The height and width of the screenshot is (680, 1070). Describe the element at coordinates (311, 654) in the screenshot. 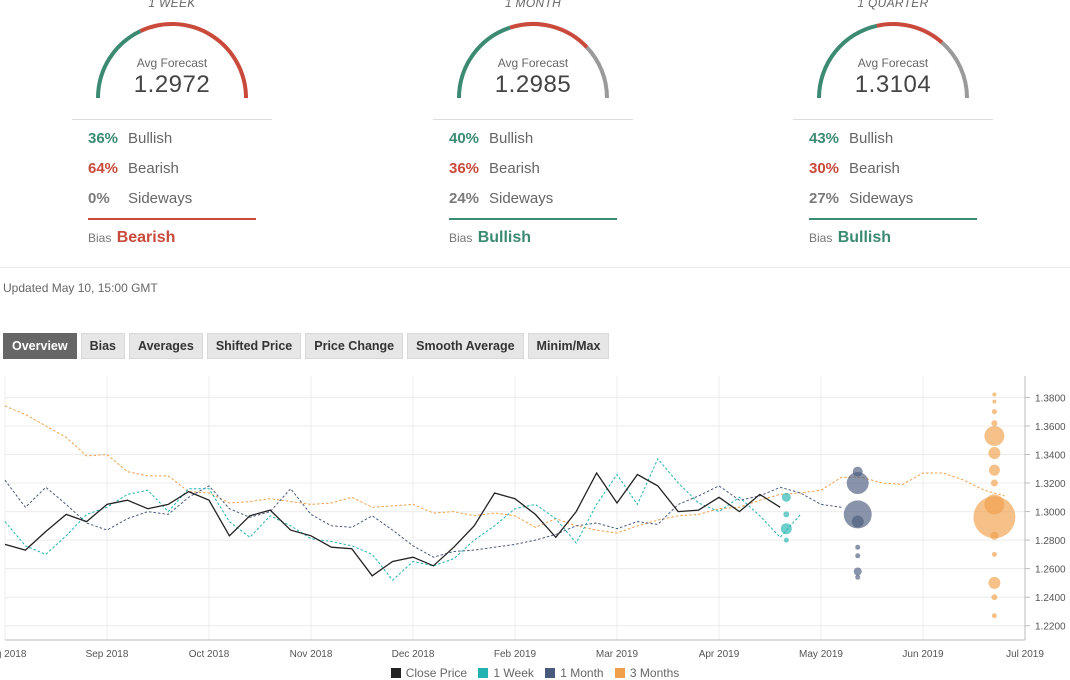

I see `x-tick-label: Nov 2018` at that location.